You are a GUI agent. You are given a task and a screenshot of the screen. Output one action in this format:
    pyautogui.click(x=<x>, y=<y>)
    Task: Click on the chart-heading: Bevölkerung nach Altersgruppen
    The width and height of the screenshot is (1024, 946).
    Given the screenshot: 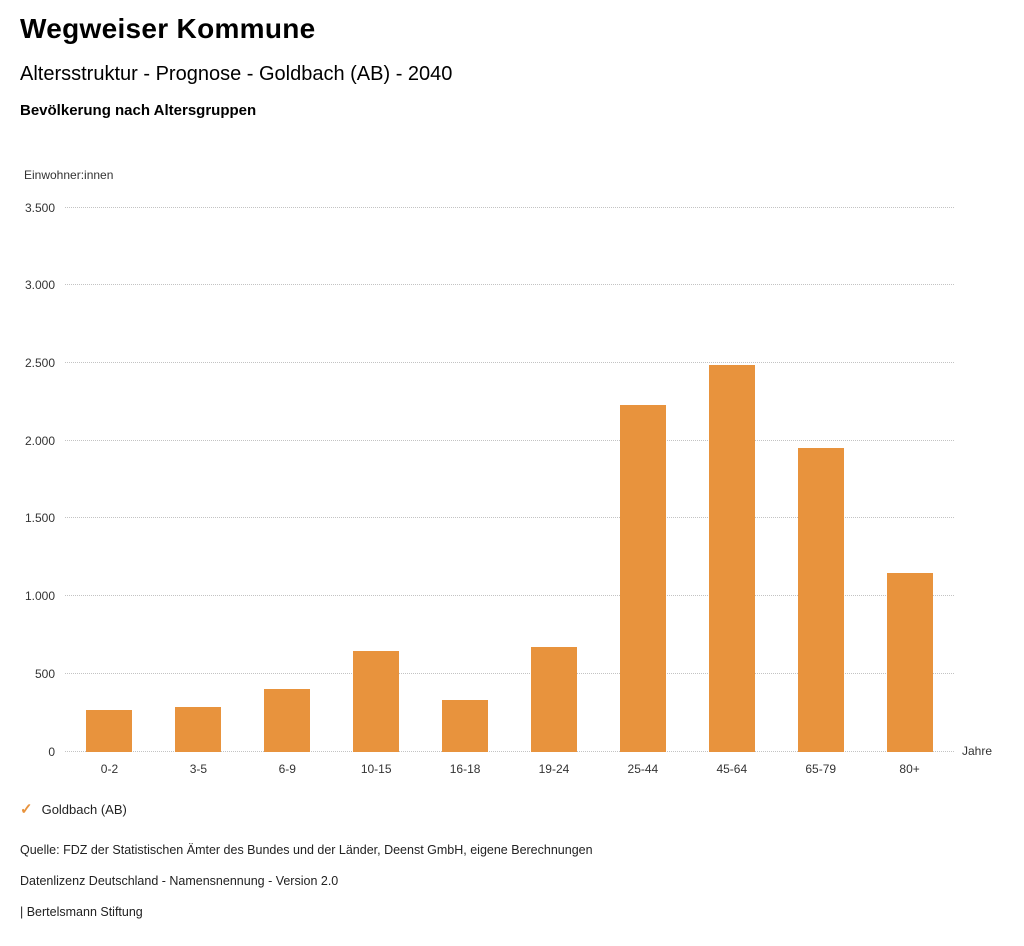 What is the action you would take?
    pyautogui.click(x=138, y=110)
    